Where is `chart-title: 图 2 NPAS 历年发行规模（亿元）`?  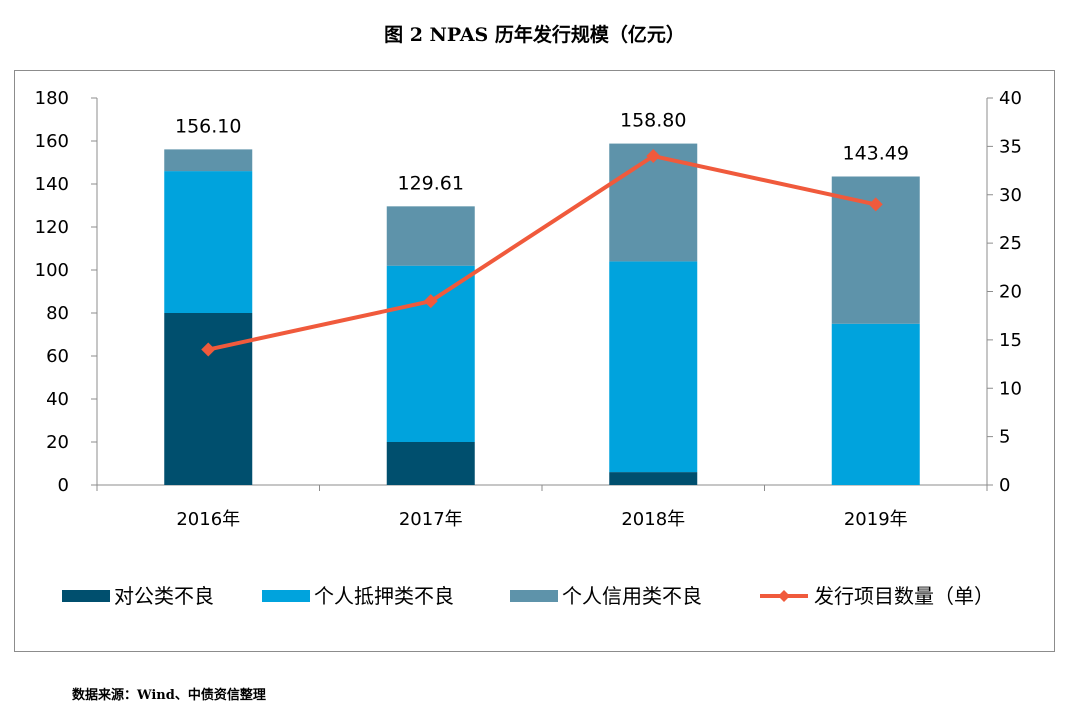
chart-title: 图 2 NPAS 历年发行规模（亿元） is located at coordinates (534, 35).